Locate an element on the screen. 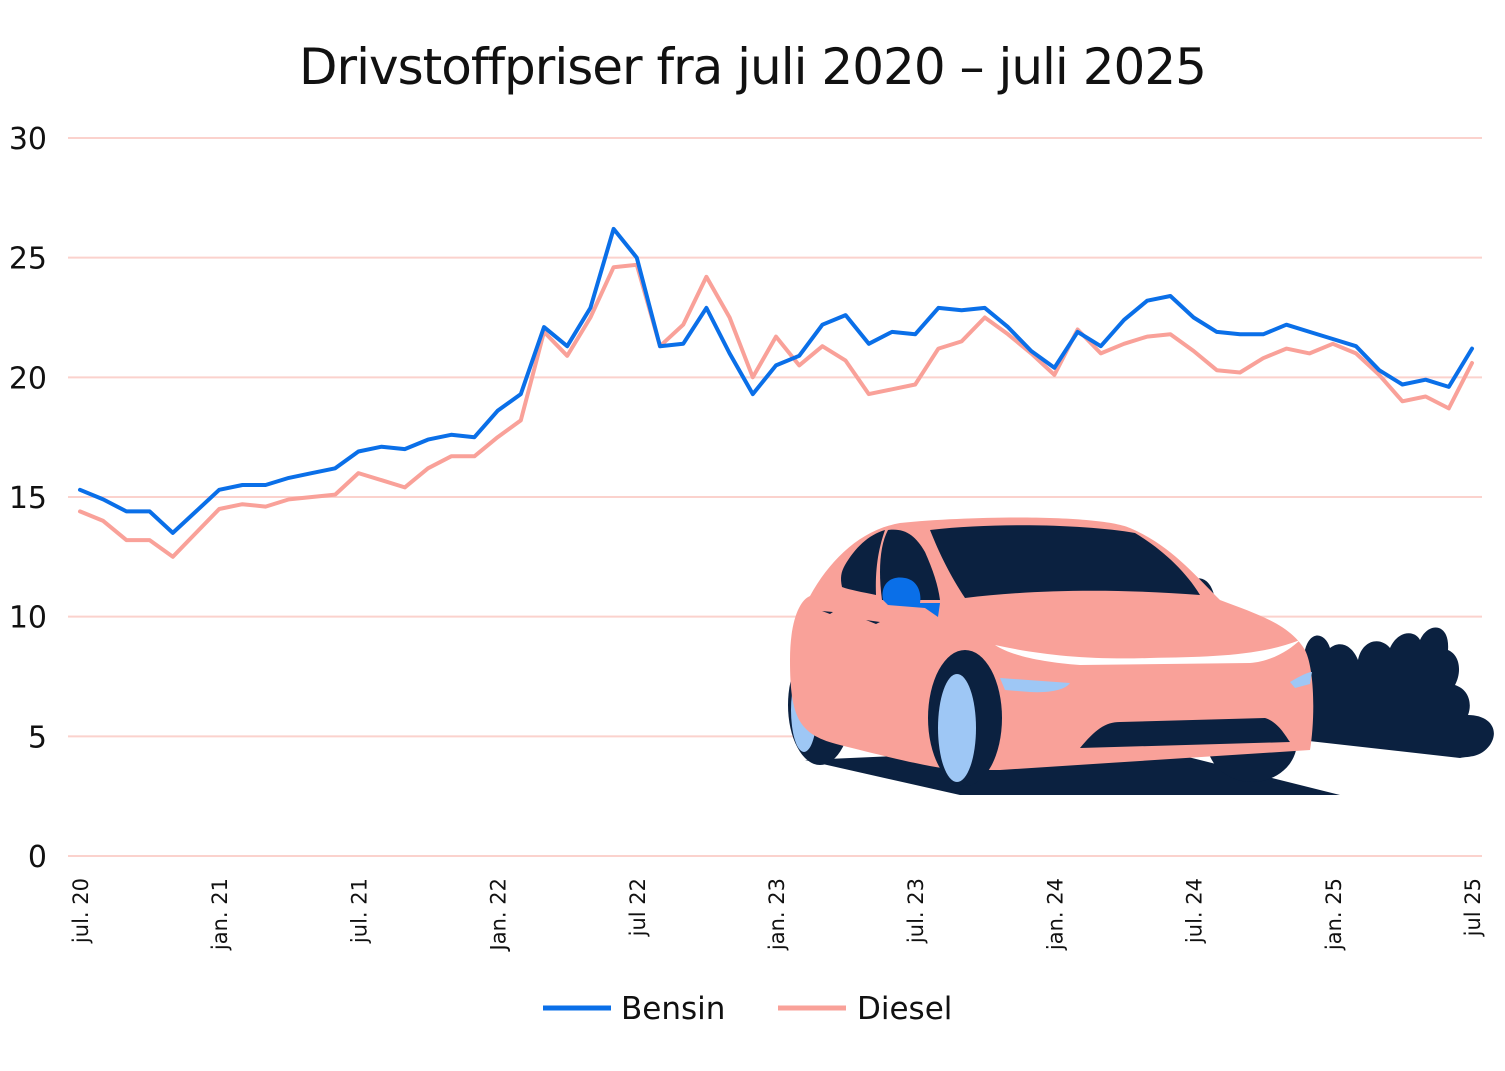 The image size is (1505, 1071). front-hubcap is located at coordinates (957, 728).